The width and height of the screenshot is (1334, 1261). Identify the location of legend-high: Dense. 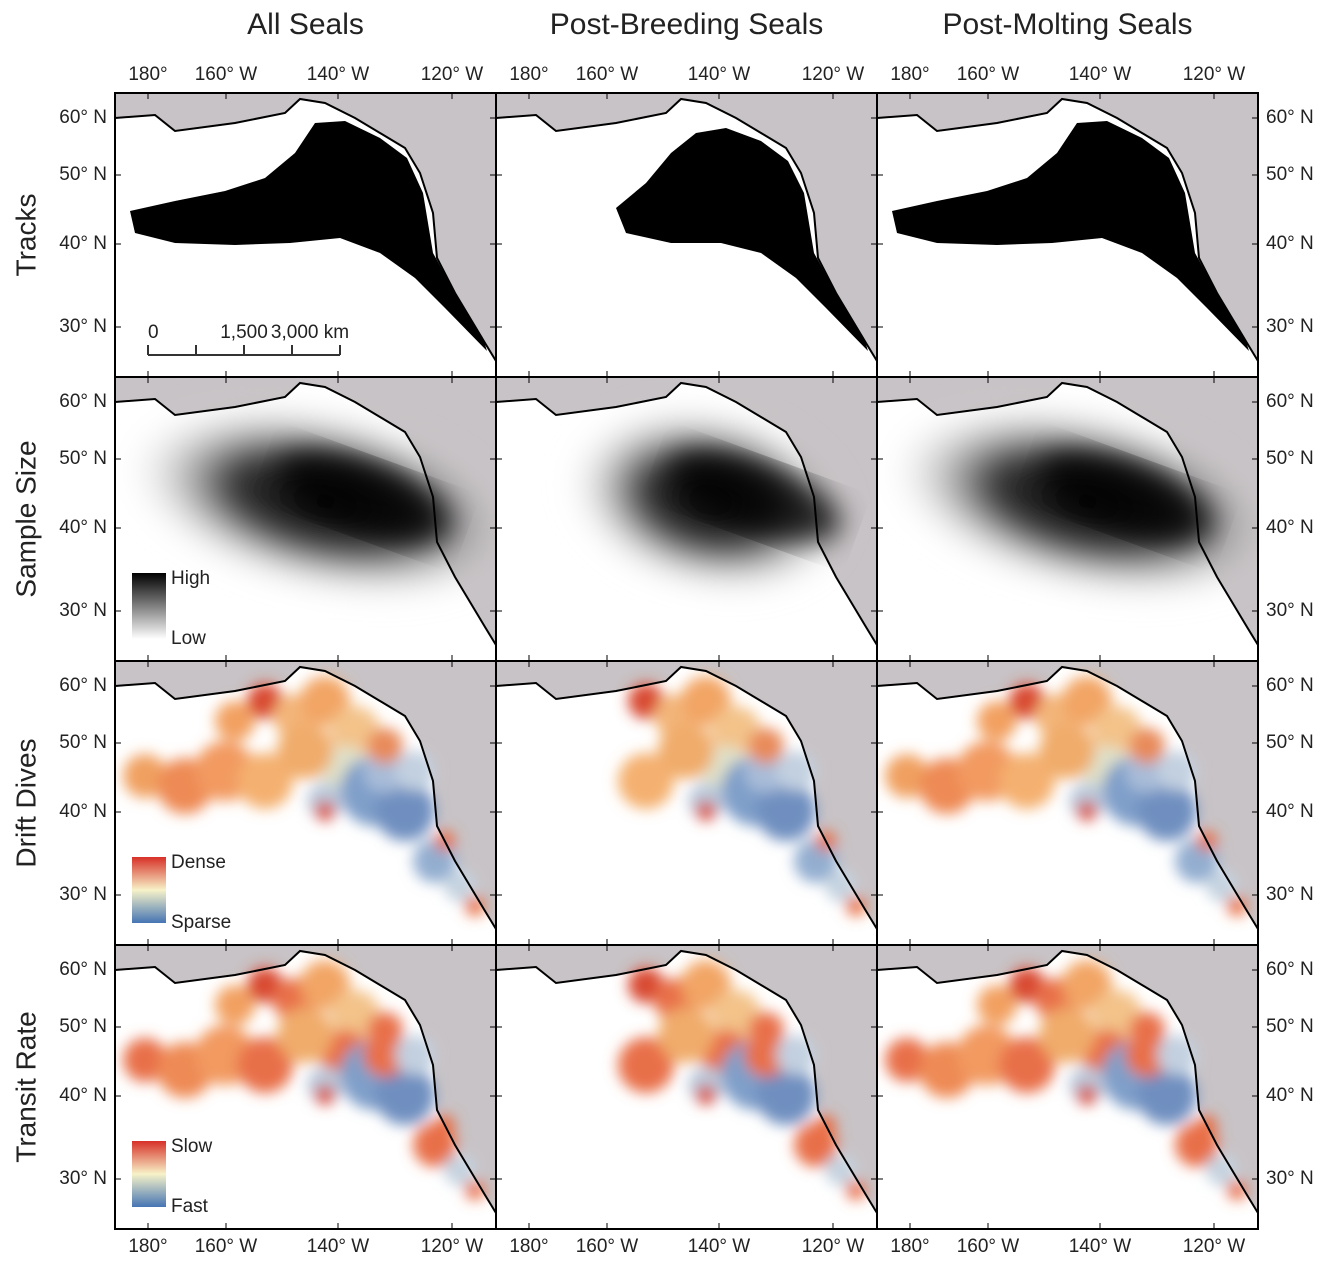
(198, 862).